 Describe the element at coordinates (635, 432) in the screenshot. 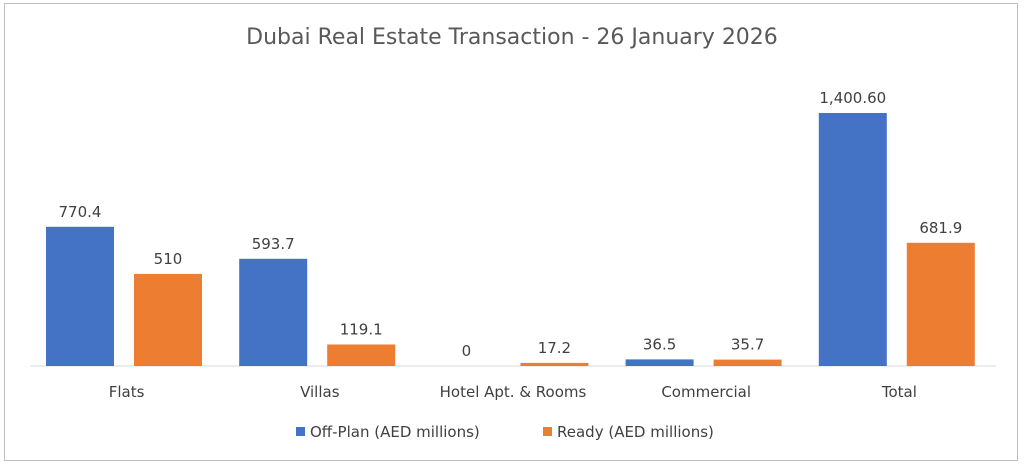

I see `legend-label-ready: Ready (AED millions)` at that location.